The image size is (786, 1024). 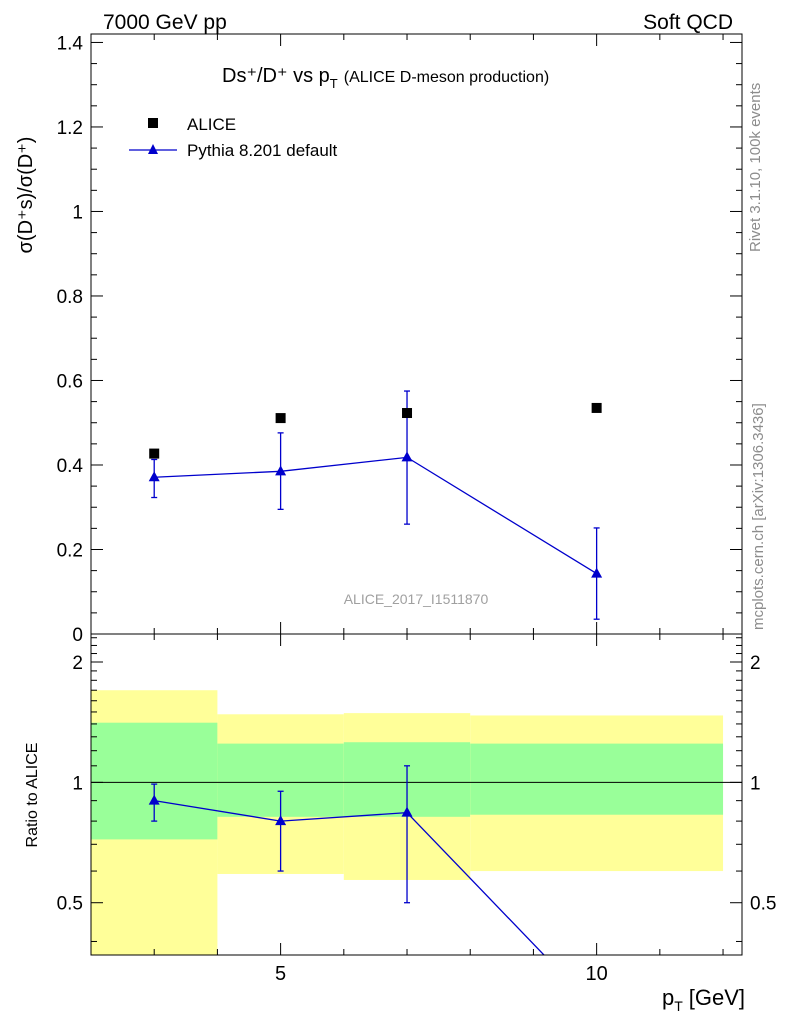 I want to click on x-tick-label: 10, so click(x=597, y=974).